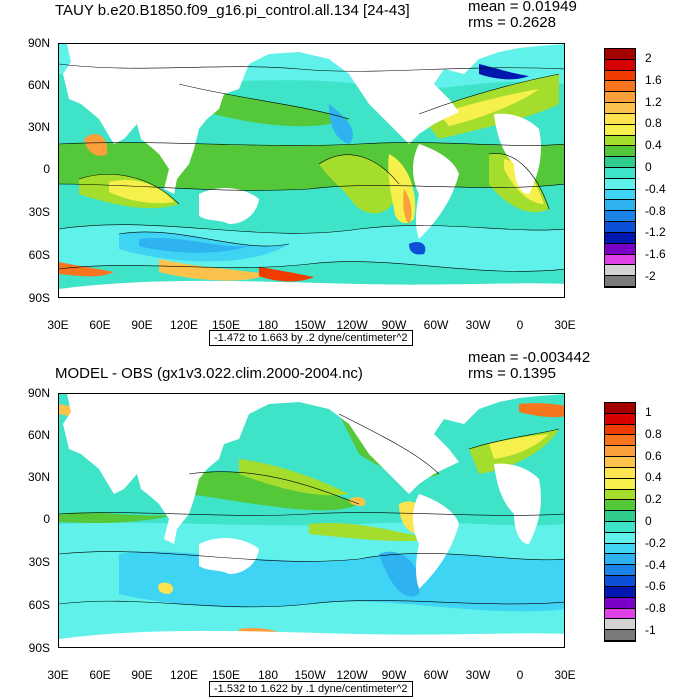  What do you see at coordinates (653, 123) in the screenshot?
I see `colorbar-label: 0.8` at bounding box center [653, 123].